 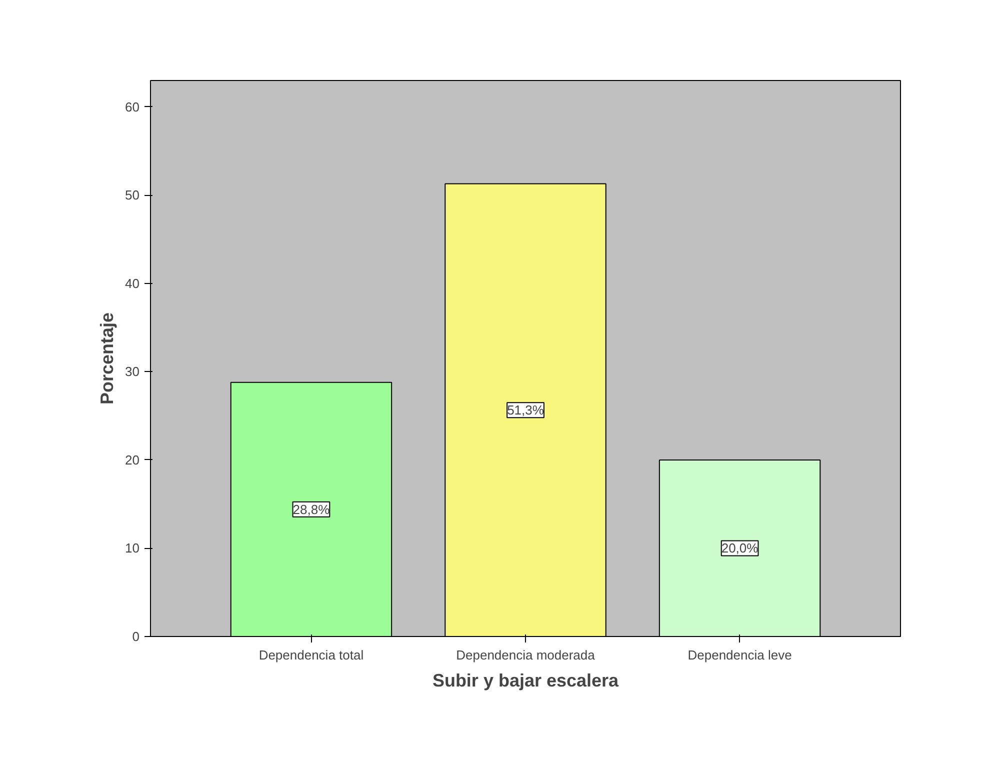 What do you see at coordinates (132, 195) in the screenshot?
I see `y-tick-label: 50` at bounding box center [132, 195].